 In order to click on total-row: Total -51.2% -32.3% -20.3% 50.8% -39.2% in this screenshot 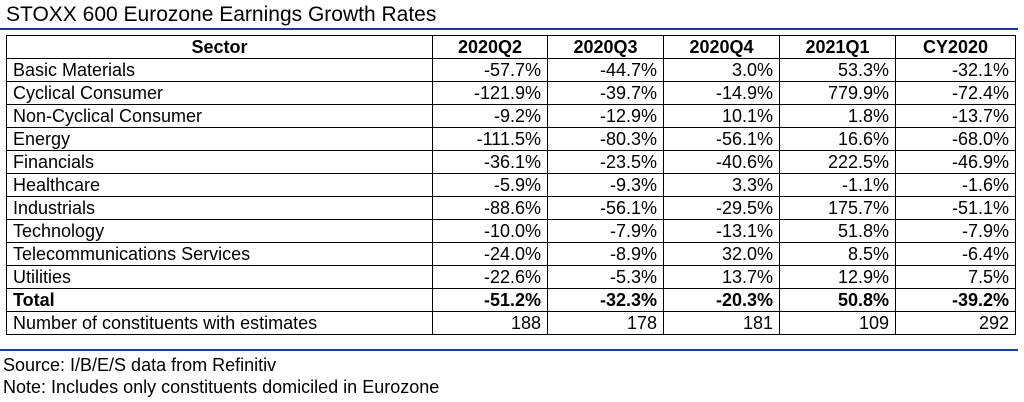, I will do `click(511, 300)`.